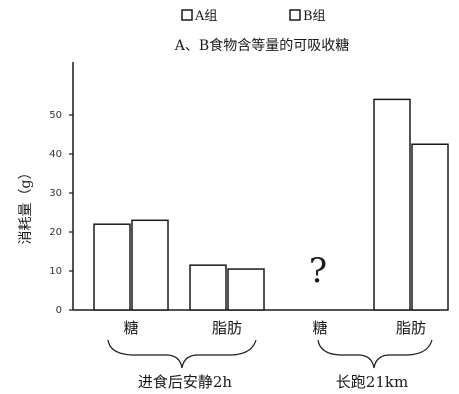 The height and width of the screenshot is (394, 459). I want to click on group-brace-run, so click(375, 354).